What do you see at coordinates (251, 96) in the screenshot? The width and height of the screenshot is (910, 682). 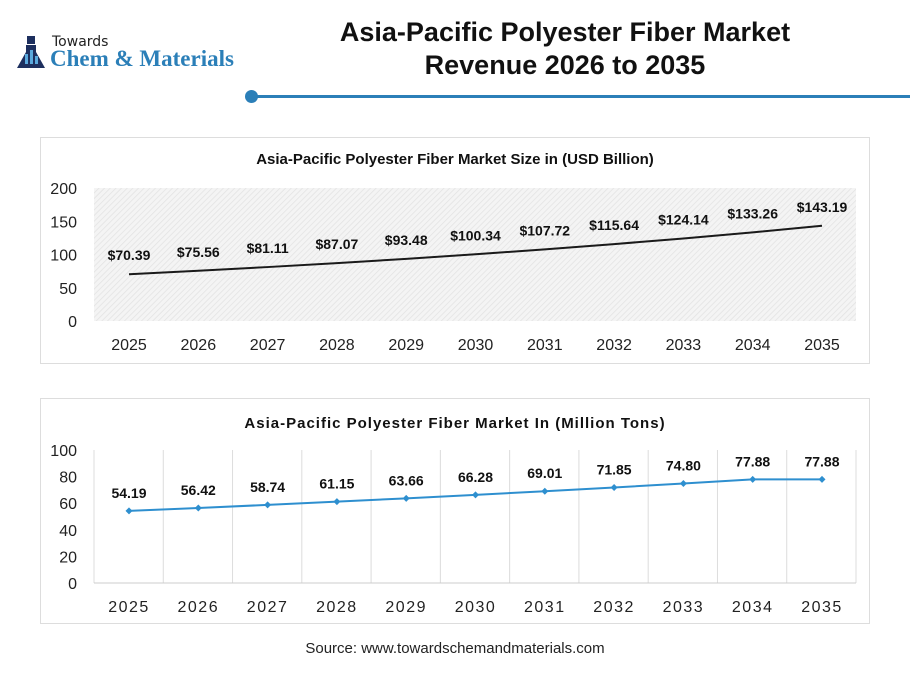 I see `title-rule-dot` at bounding box center [251, 96].